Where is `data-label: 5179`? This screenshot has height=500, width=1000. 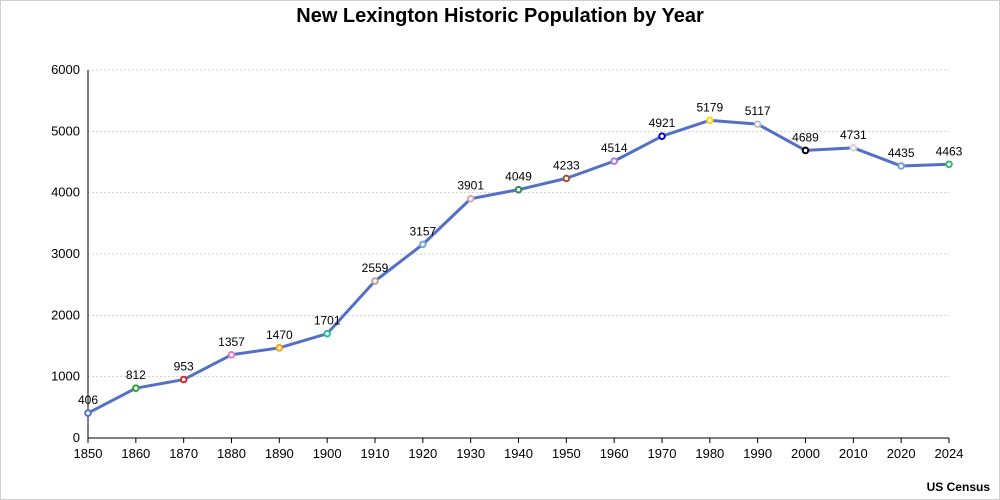 data-label: 5179 is located at coordinates (709, 107).